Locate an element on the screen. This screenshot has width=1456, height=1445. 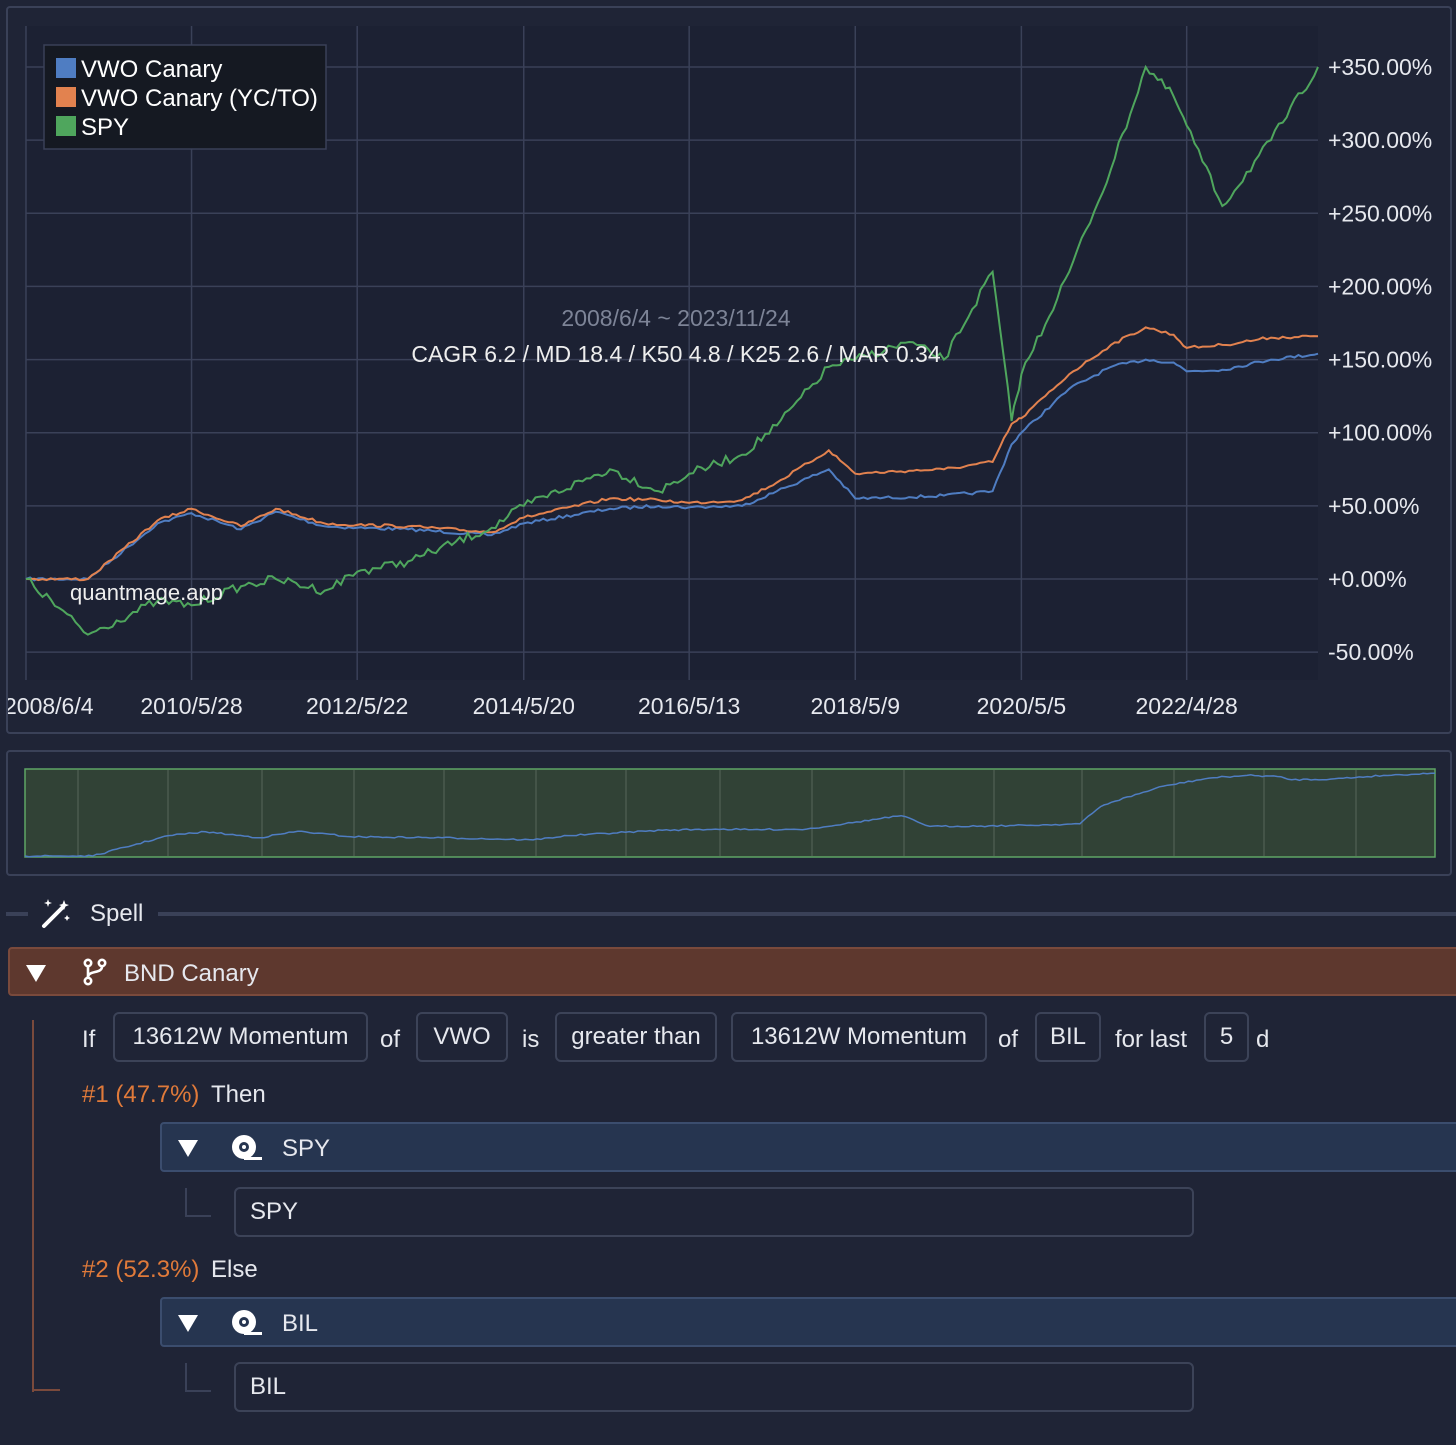
y-tick-label: +100.00% is located at coordinates (1380, 433).